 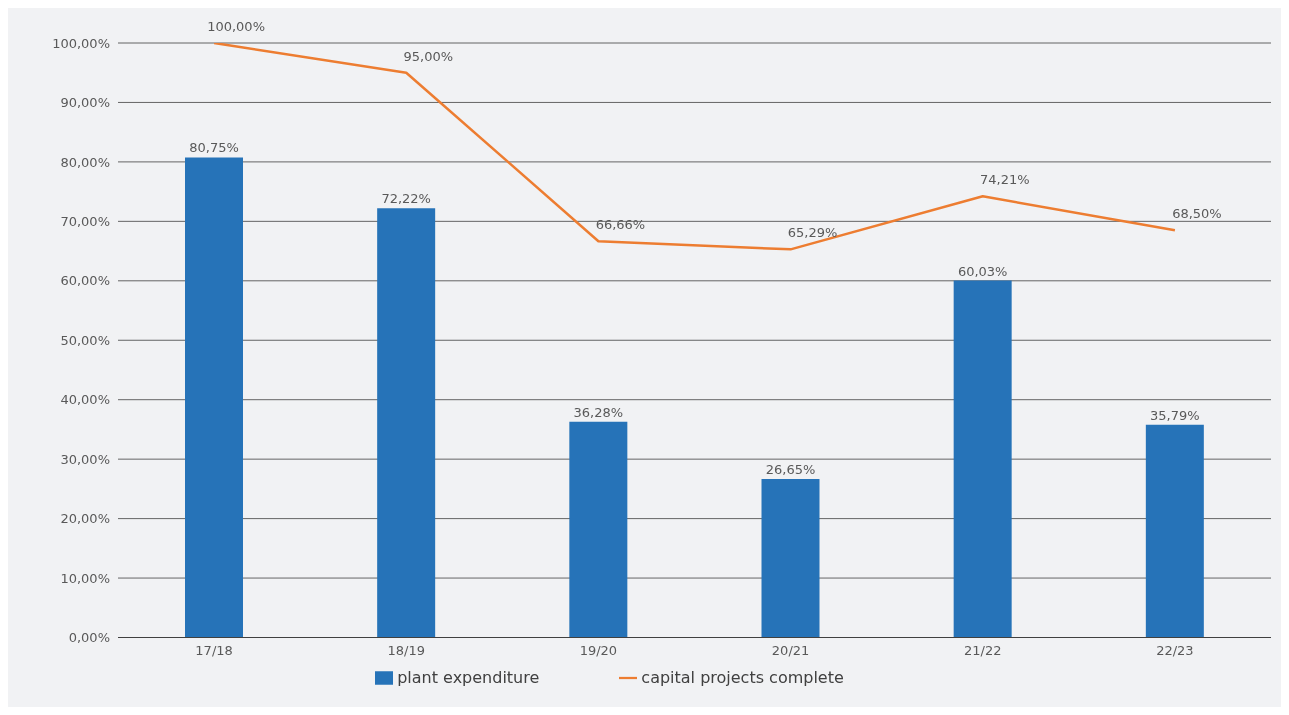 What do you see at coordinates (1175, 415) in the screenshot?
I see `data-label: 35,79%` at bounding box center [1175, 415].